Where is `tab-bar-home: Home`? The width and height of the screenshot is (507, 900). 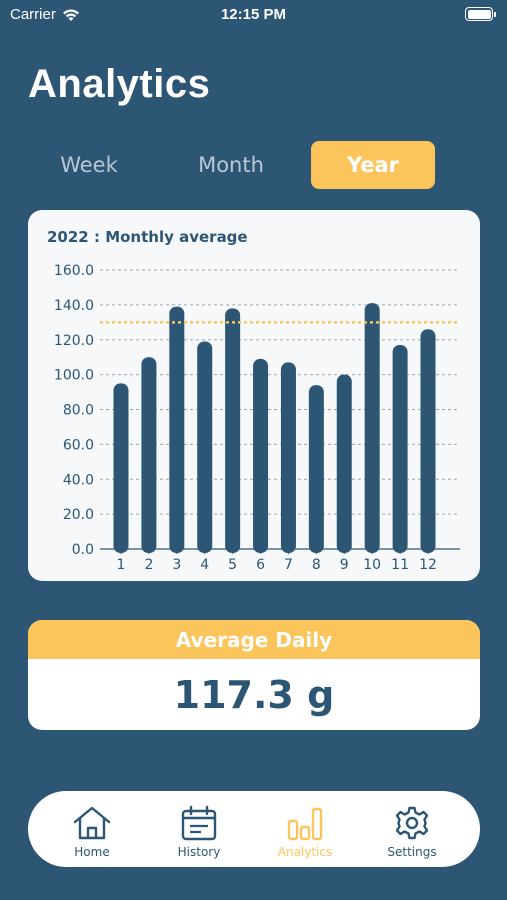
tab-bar-home: Home is located at coordinates (92, 829).